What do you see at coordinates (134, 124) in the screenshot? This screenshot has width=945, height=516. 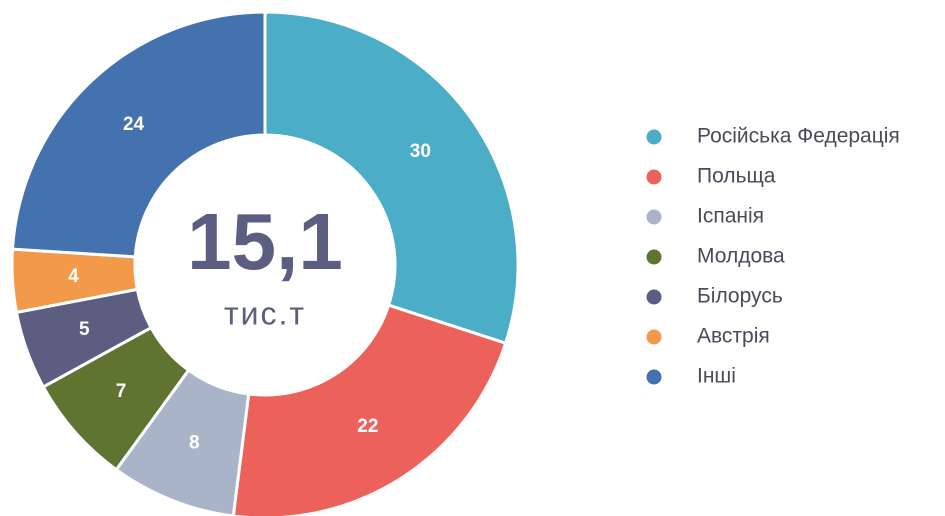 I see `data-label: 24` at bounding box center [134, 124].